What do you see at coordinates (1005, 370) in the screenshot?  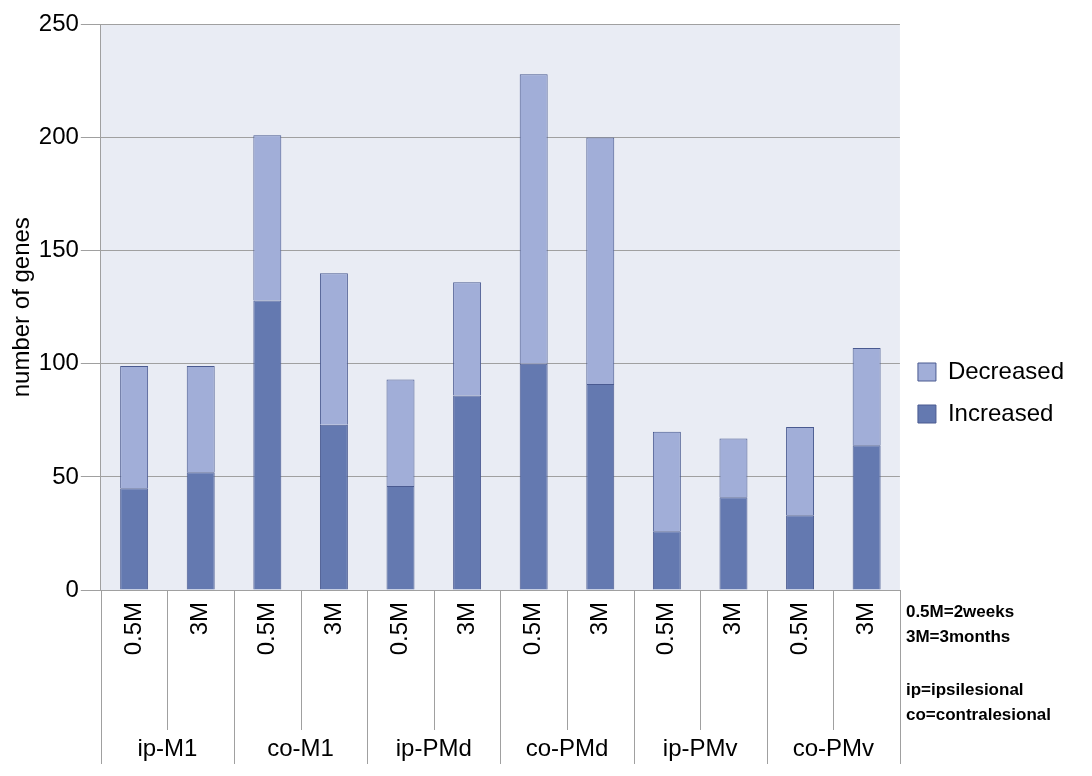 I see `legend-label: Decreased` at bounding box center [1005, 370].